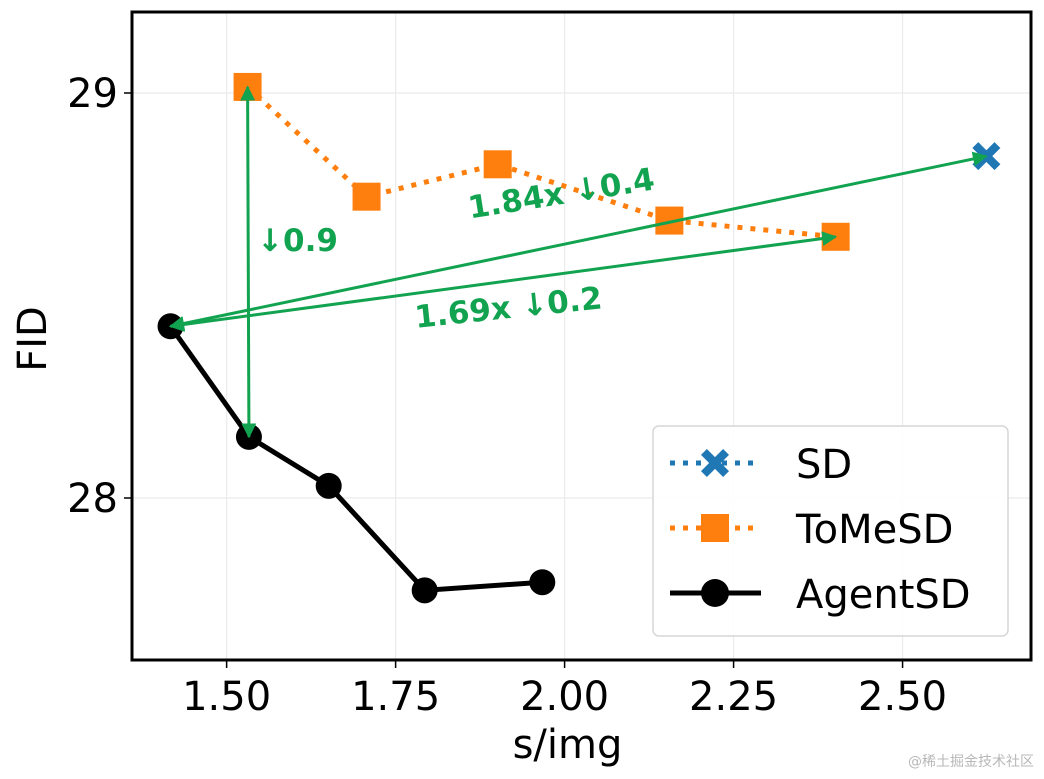 This screenshot has height=779, width=1044. What do you see at coordinates (824, 465) in the screenshot?
I see `legend-label: SD` at bounding box center [824, 465].